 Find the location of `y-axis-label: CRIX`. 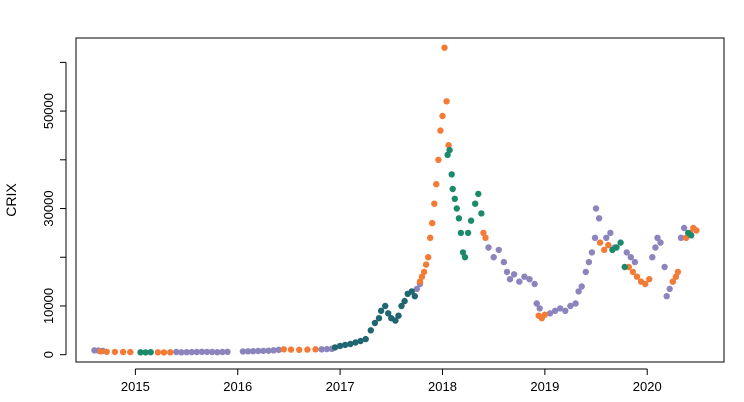

y-axis-label: CRIX is located at coordinates (11, 200).